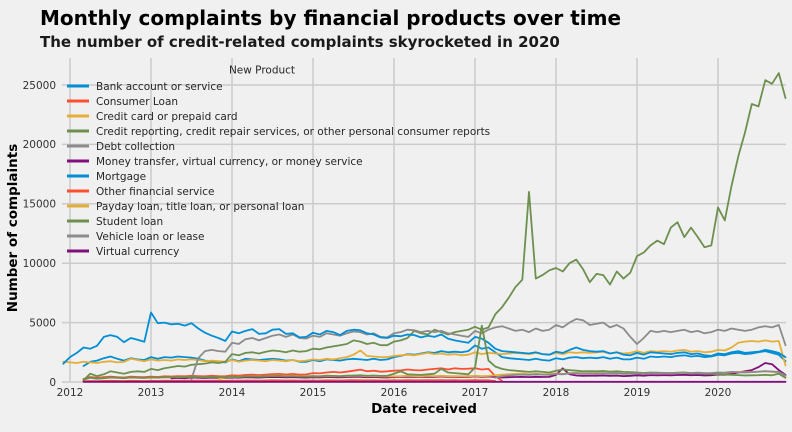 The width and height of the screenshot is (792, 432). I want to click on x-tick-label-2012: 2012, so click(70, 393).